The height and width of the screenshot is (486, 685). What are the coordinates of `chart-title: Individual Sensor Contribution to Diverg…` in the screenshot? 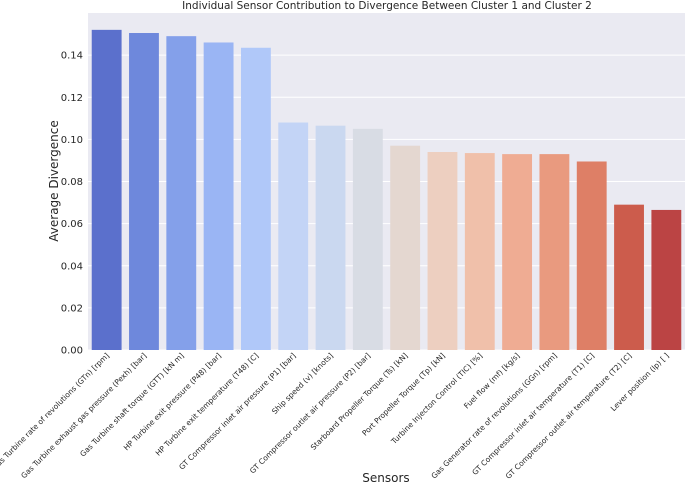 It's located at (387, 6).